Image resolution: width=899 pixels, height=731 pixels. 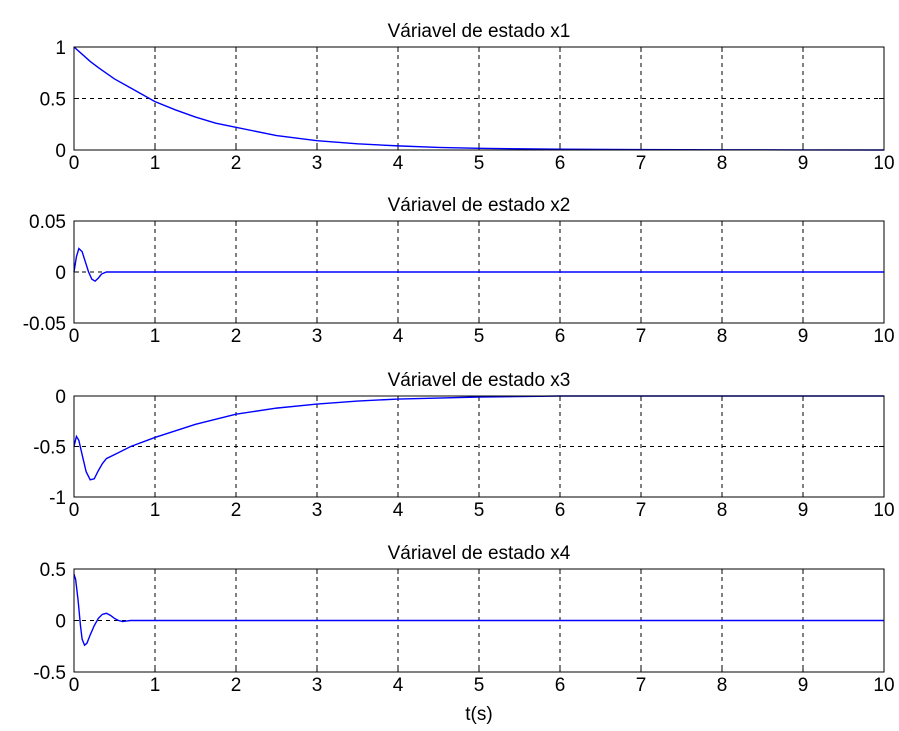 I want to click on subplot-title: Váriavel de estado x2, so click(x=479, y=205).